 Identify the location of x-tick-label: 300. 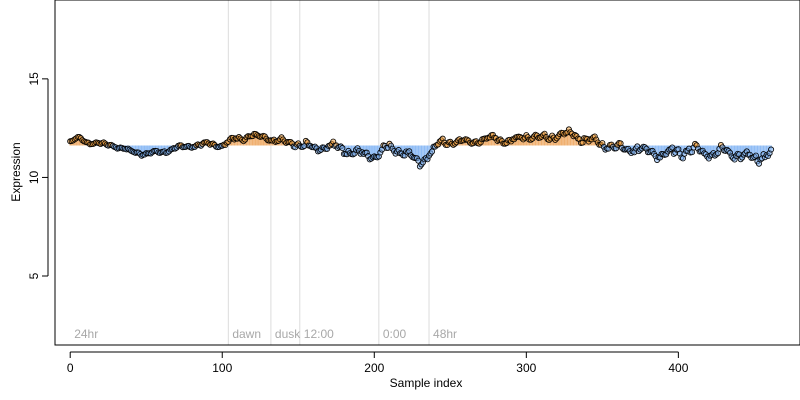
(526, 368).